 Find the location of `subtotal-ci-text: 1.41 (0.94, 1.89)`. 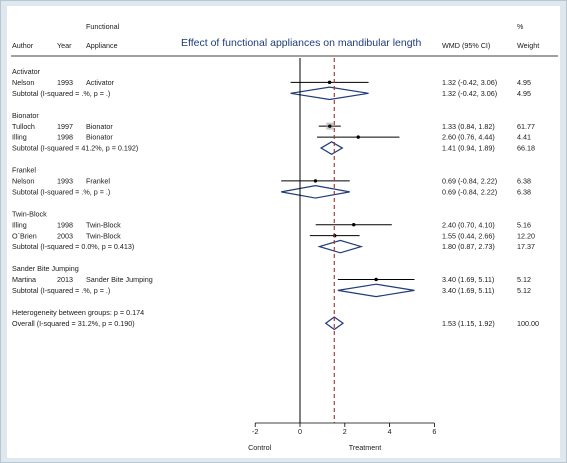

subtotal-ci-text: 1.41 (0.94, 1.89) is located at coordinates (468, 148).